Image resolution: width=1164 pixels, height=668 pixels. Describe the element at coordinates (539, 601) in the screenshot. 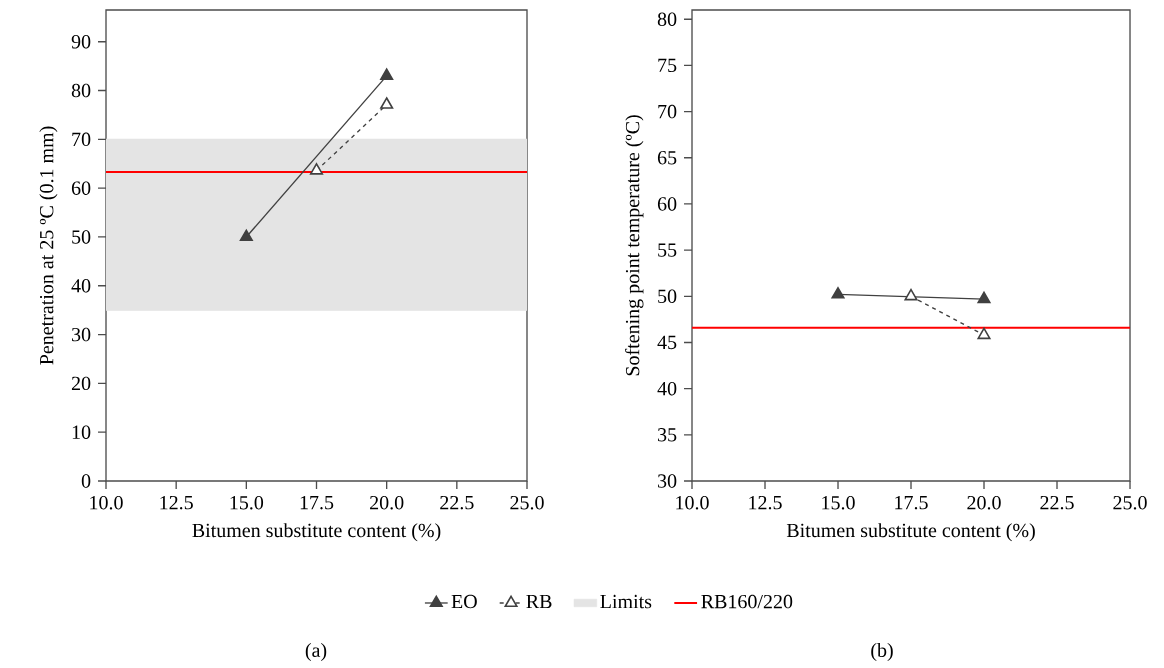

I see `legend-label: RB` at that location.